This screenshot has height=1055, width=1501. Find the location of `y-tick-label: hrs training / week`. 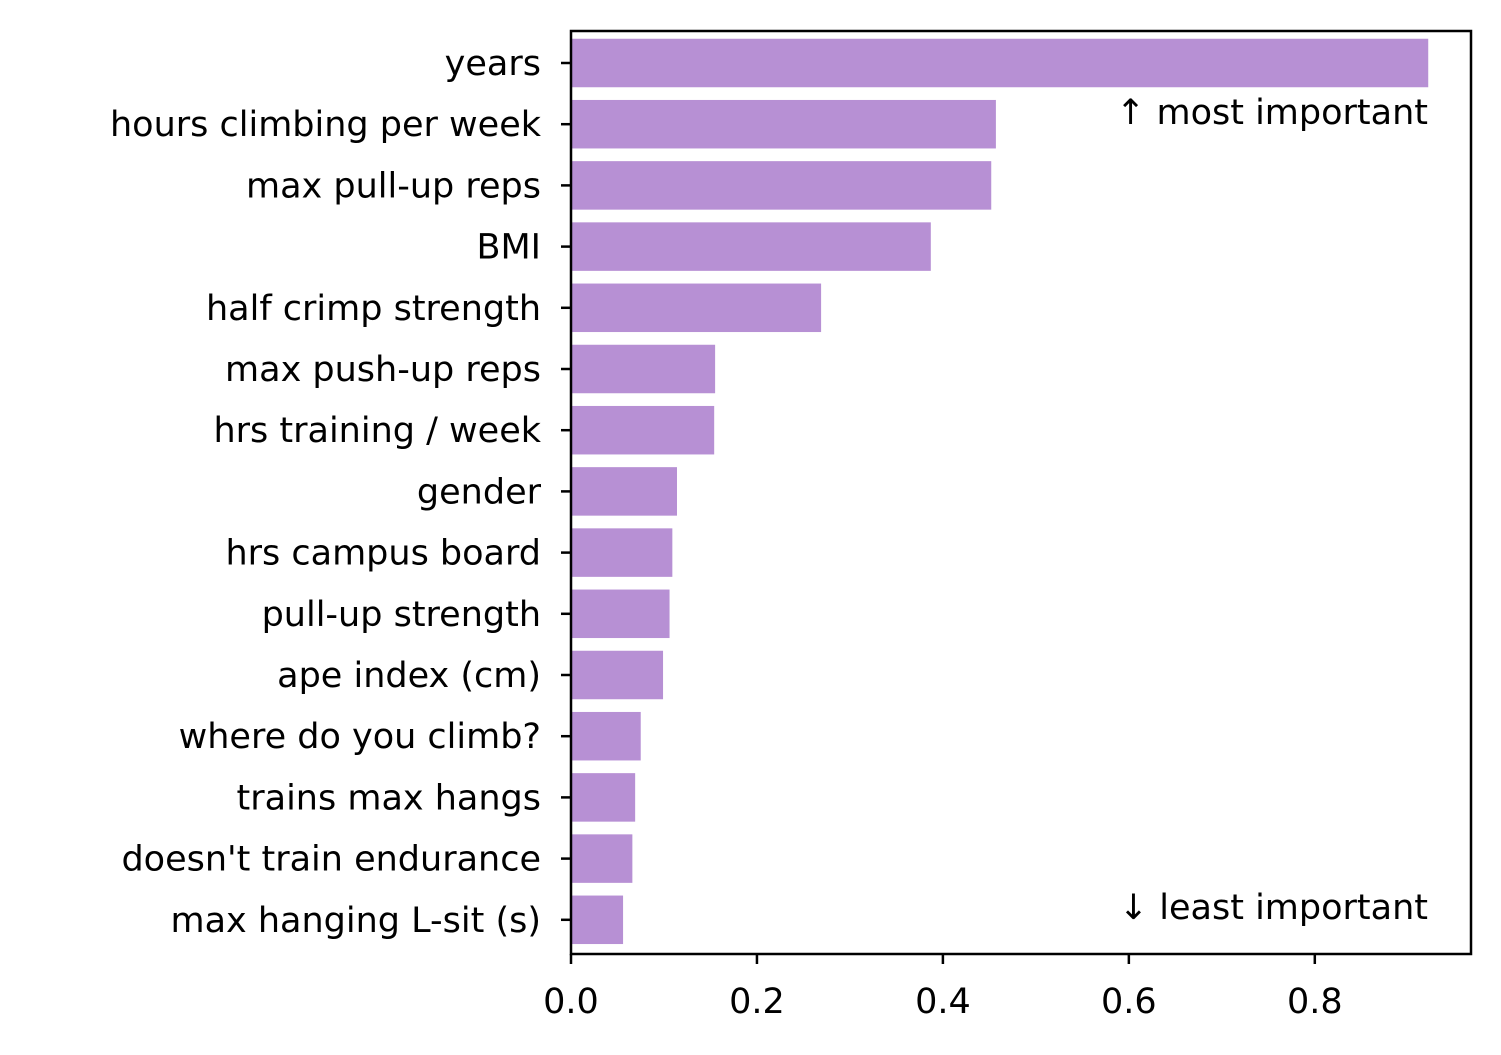

y-tick-label: hrs training / week is located at coordinates (377, 431).